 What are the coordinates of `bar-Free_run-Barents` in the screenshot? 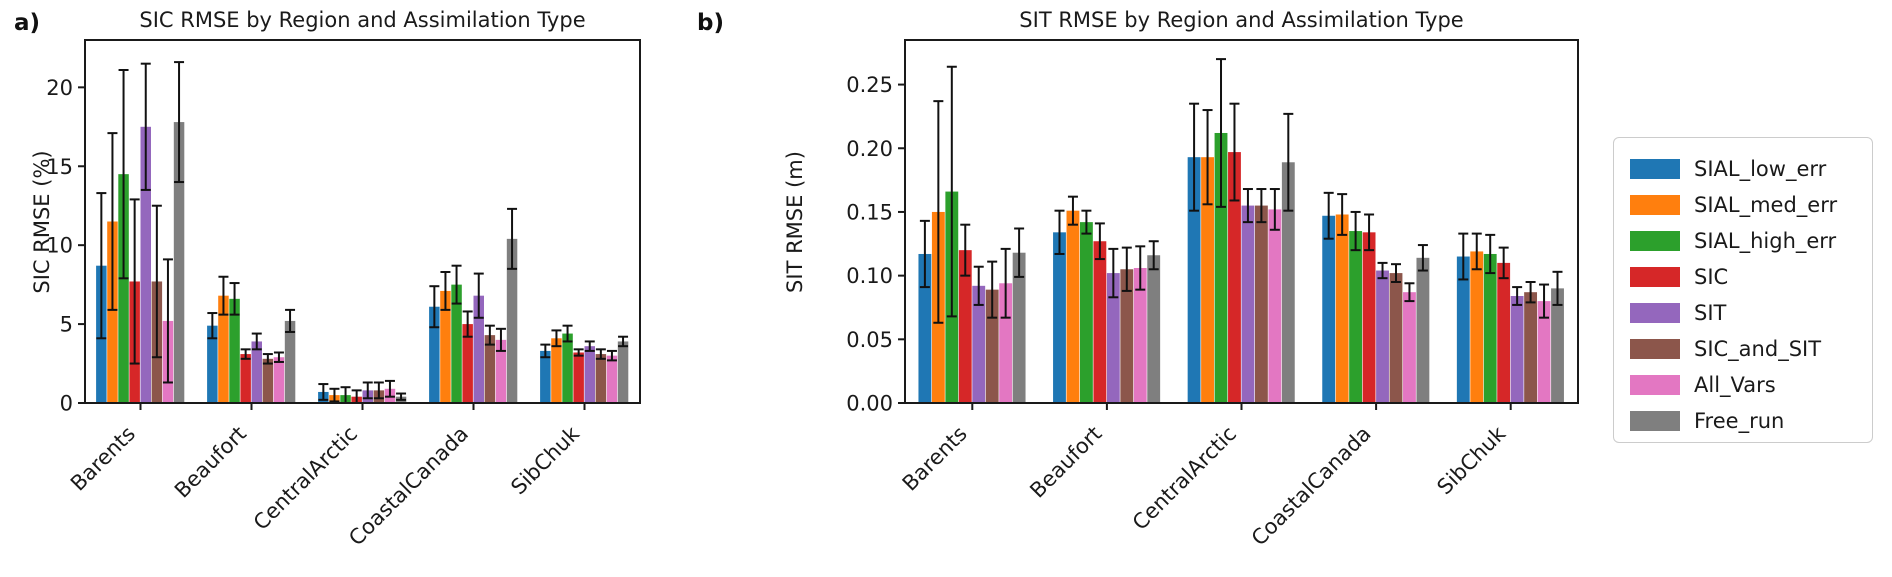 It's located at (1019, 327).